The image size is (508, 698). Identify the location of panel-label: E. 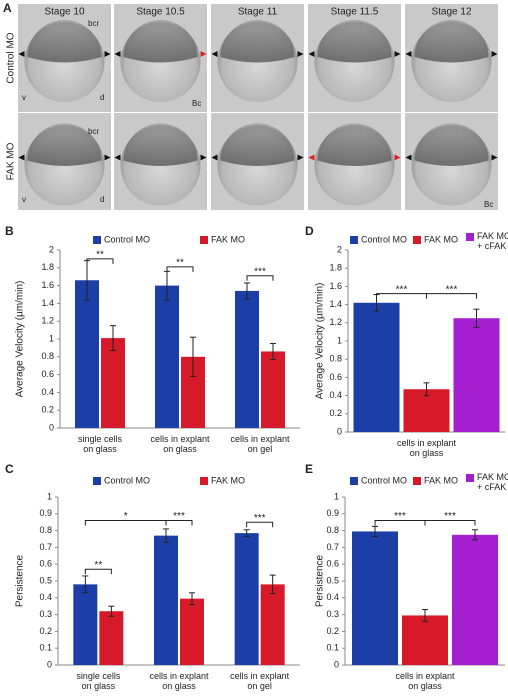
(309, 469).